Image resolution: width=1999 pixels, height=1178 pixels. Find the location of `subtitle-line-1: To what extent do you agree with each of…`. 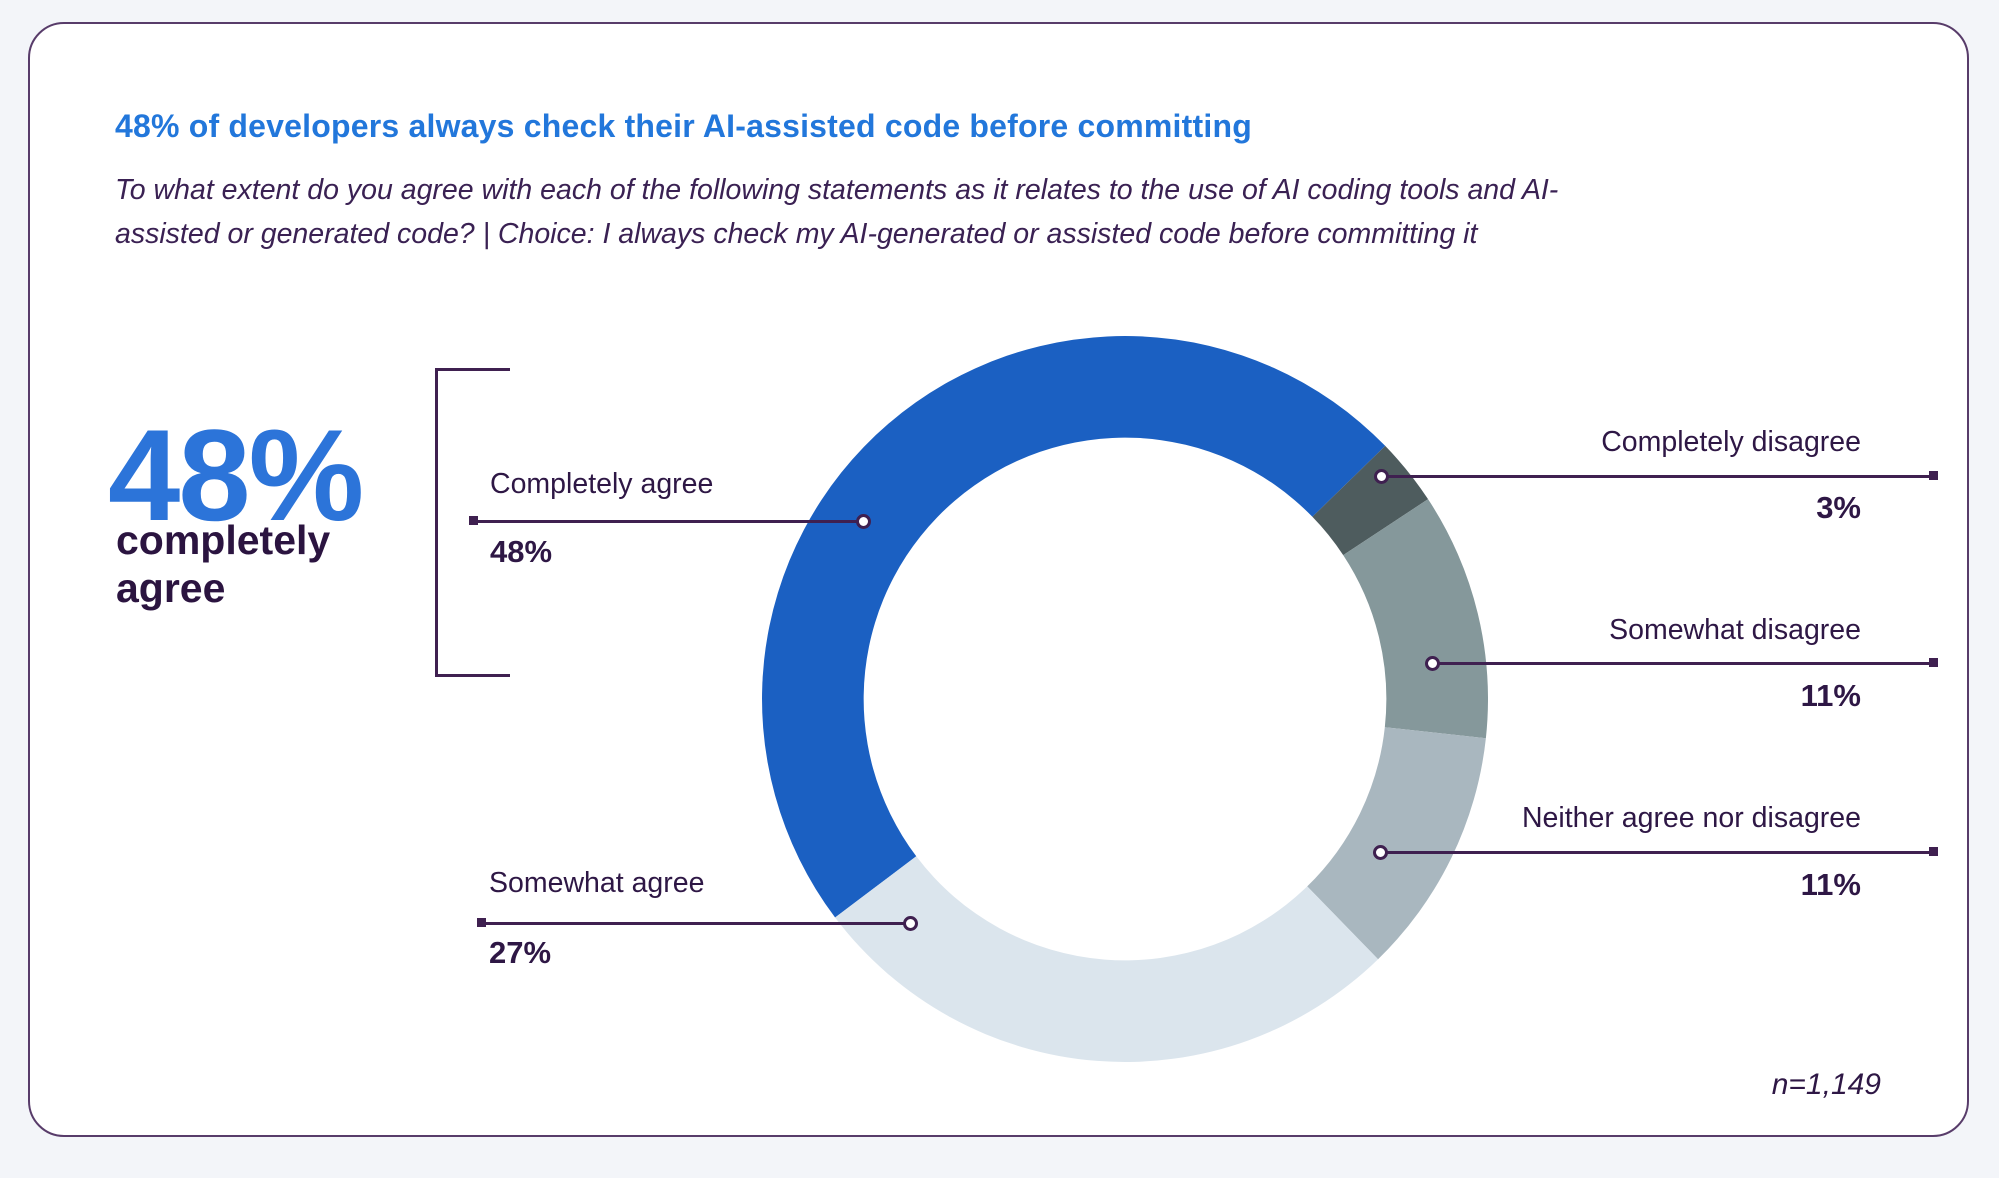

subtitle-line-1: To what extent do you agree with each of… is located at coordinates (837, 190).